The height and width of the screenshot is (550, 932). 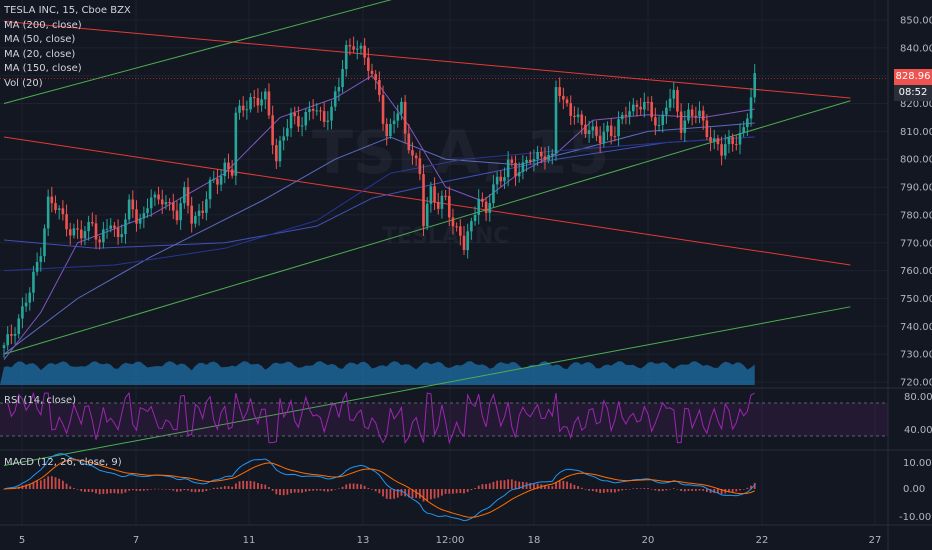 What do you see at coordinates (197, 52) in the screenshot?
I see `trendline` at bounding box center [197, 52].